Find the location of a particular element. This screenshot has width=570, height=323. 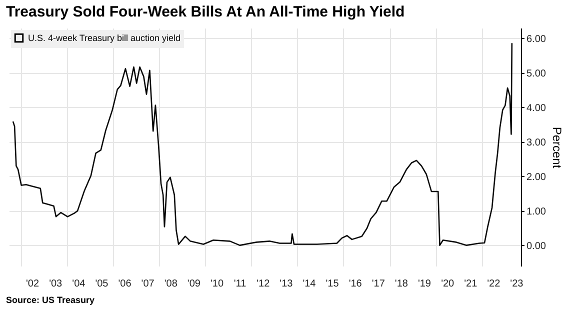

x-tick-label: '02 is located at coordinates (33, 284).